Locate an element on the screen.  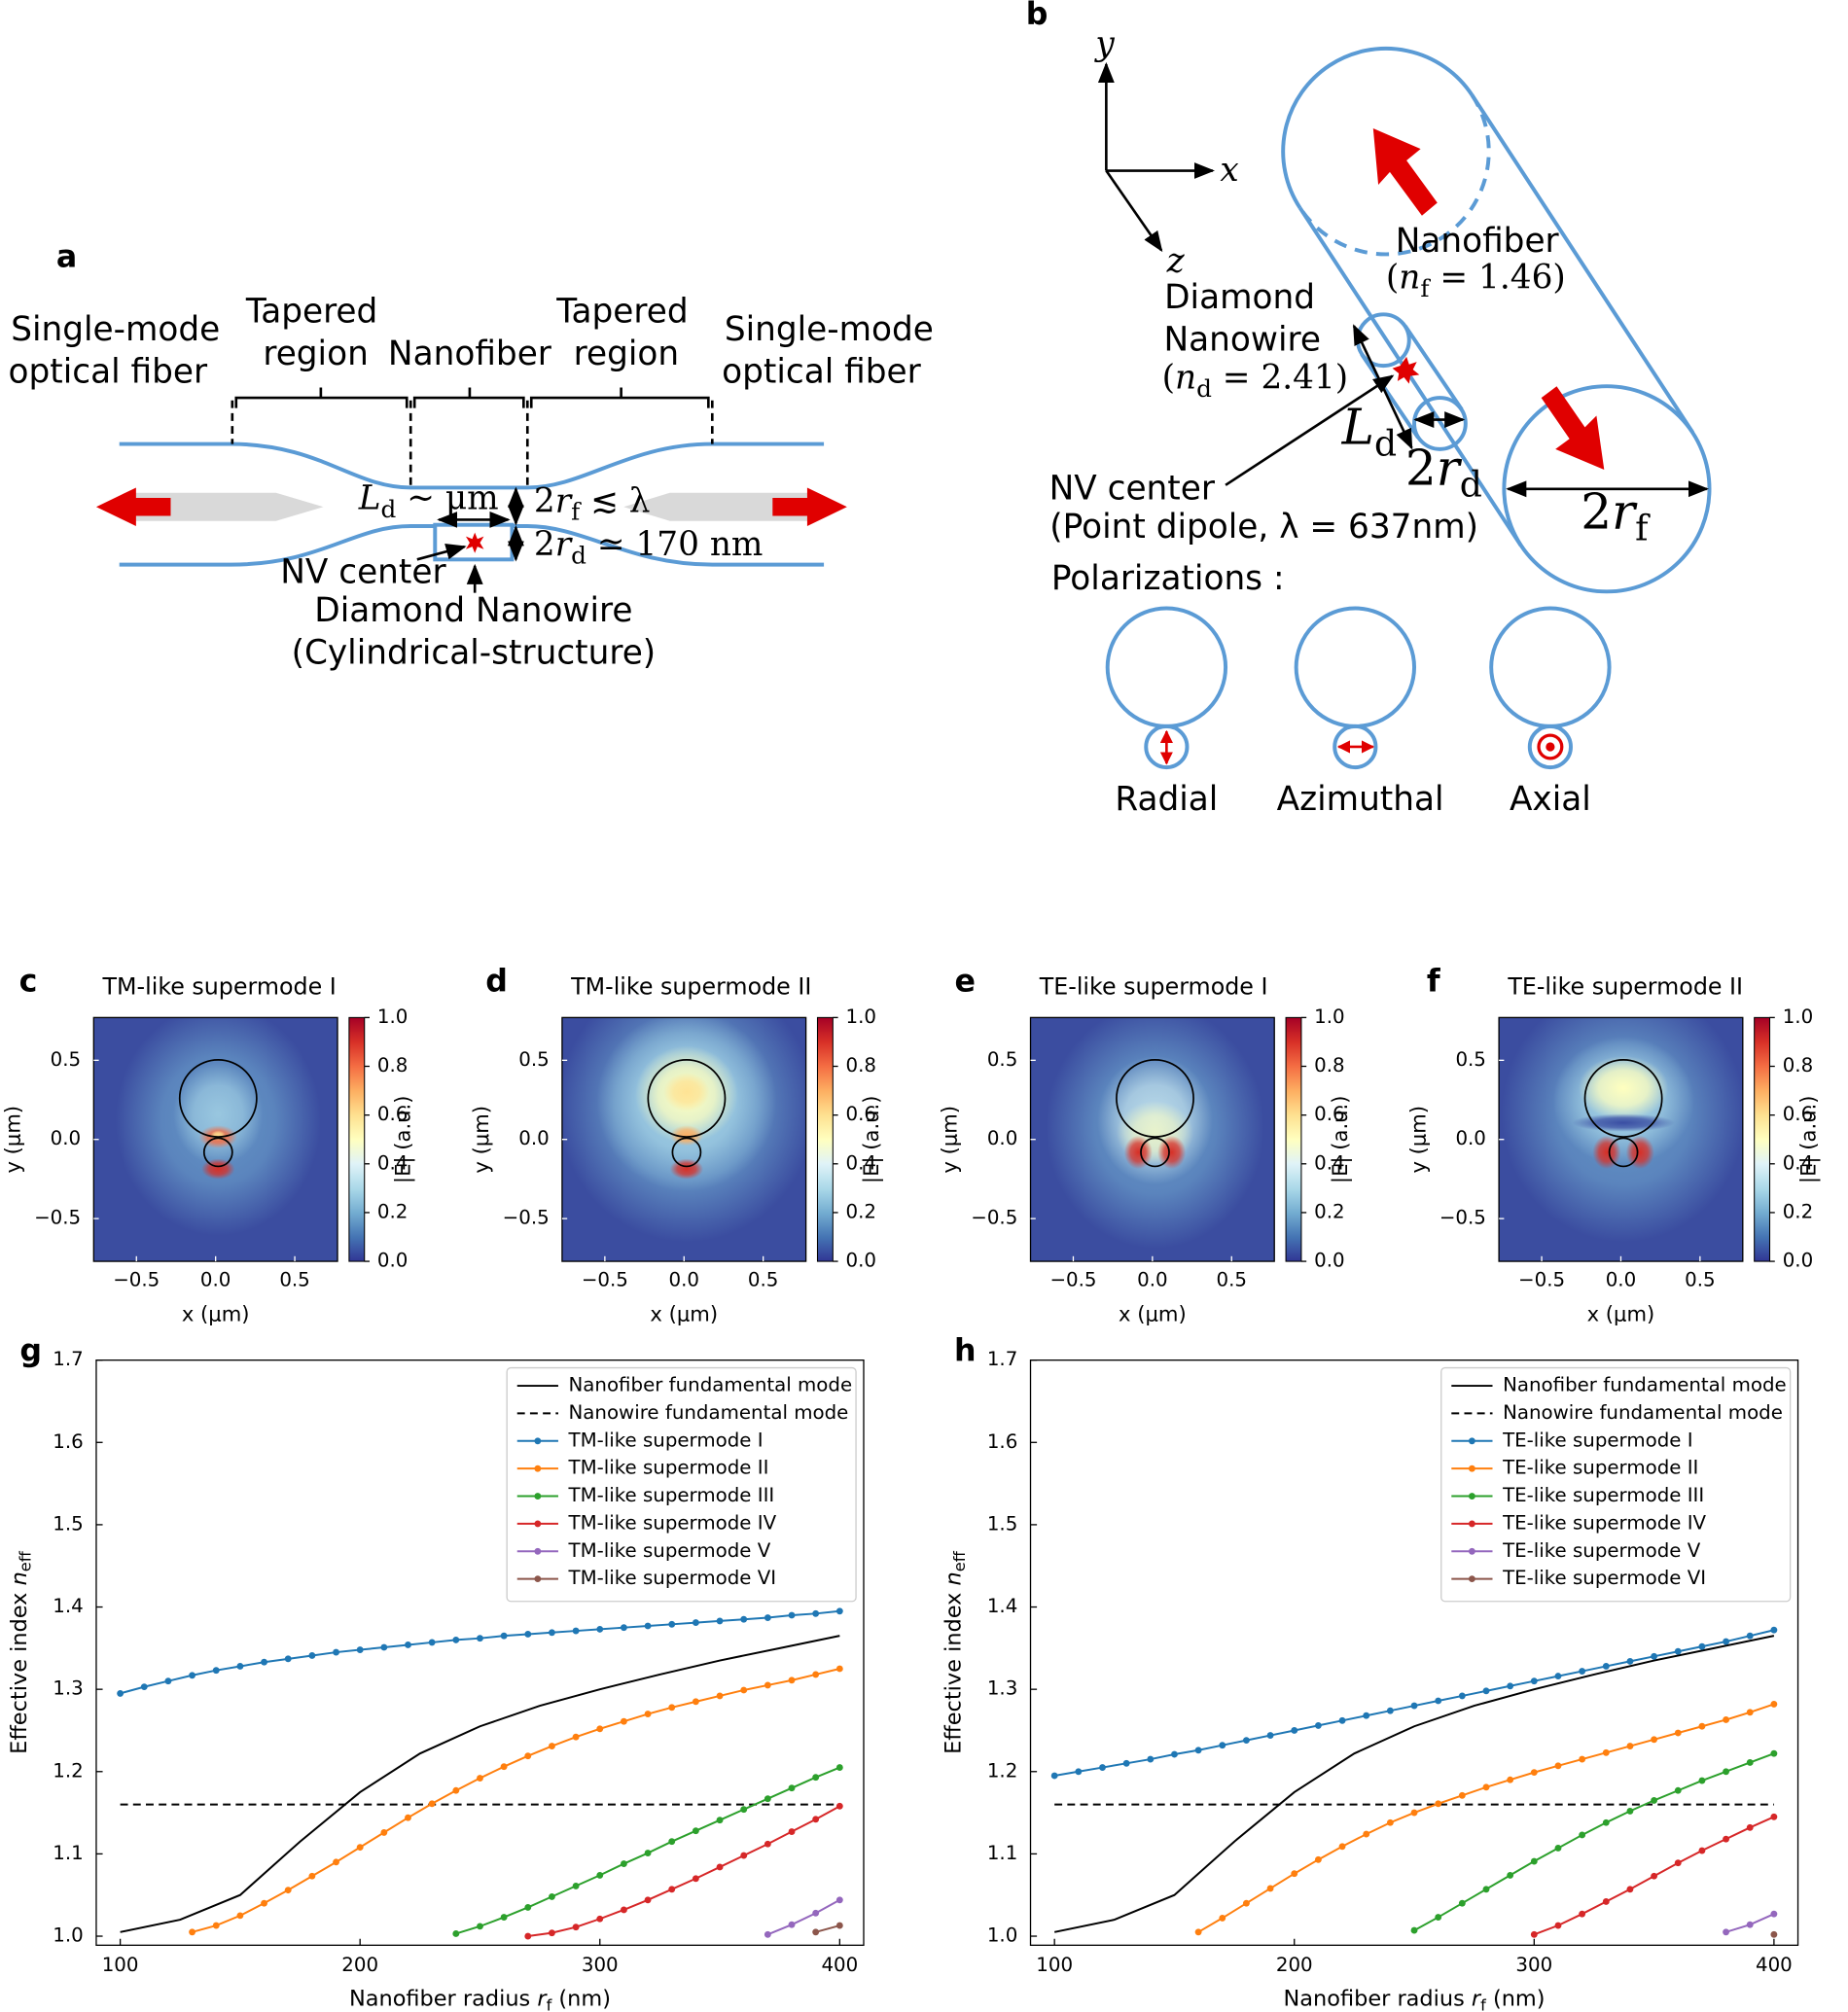
legend-label: TE-like supermode IV is located at coordinates (1604, 1523).